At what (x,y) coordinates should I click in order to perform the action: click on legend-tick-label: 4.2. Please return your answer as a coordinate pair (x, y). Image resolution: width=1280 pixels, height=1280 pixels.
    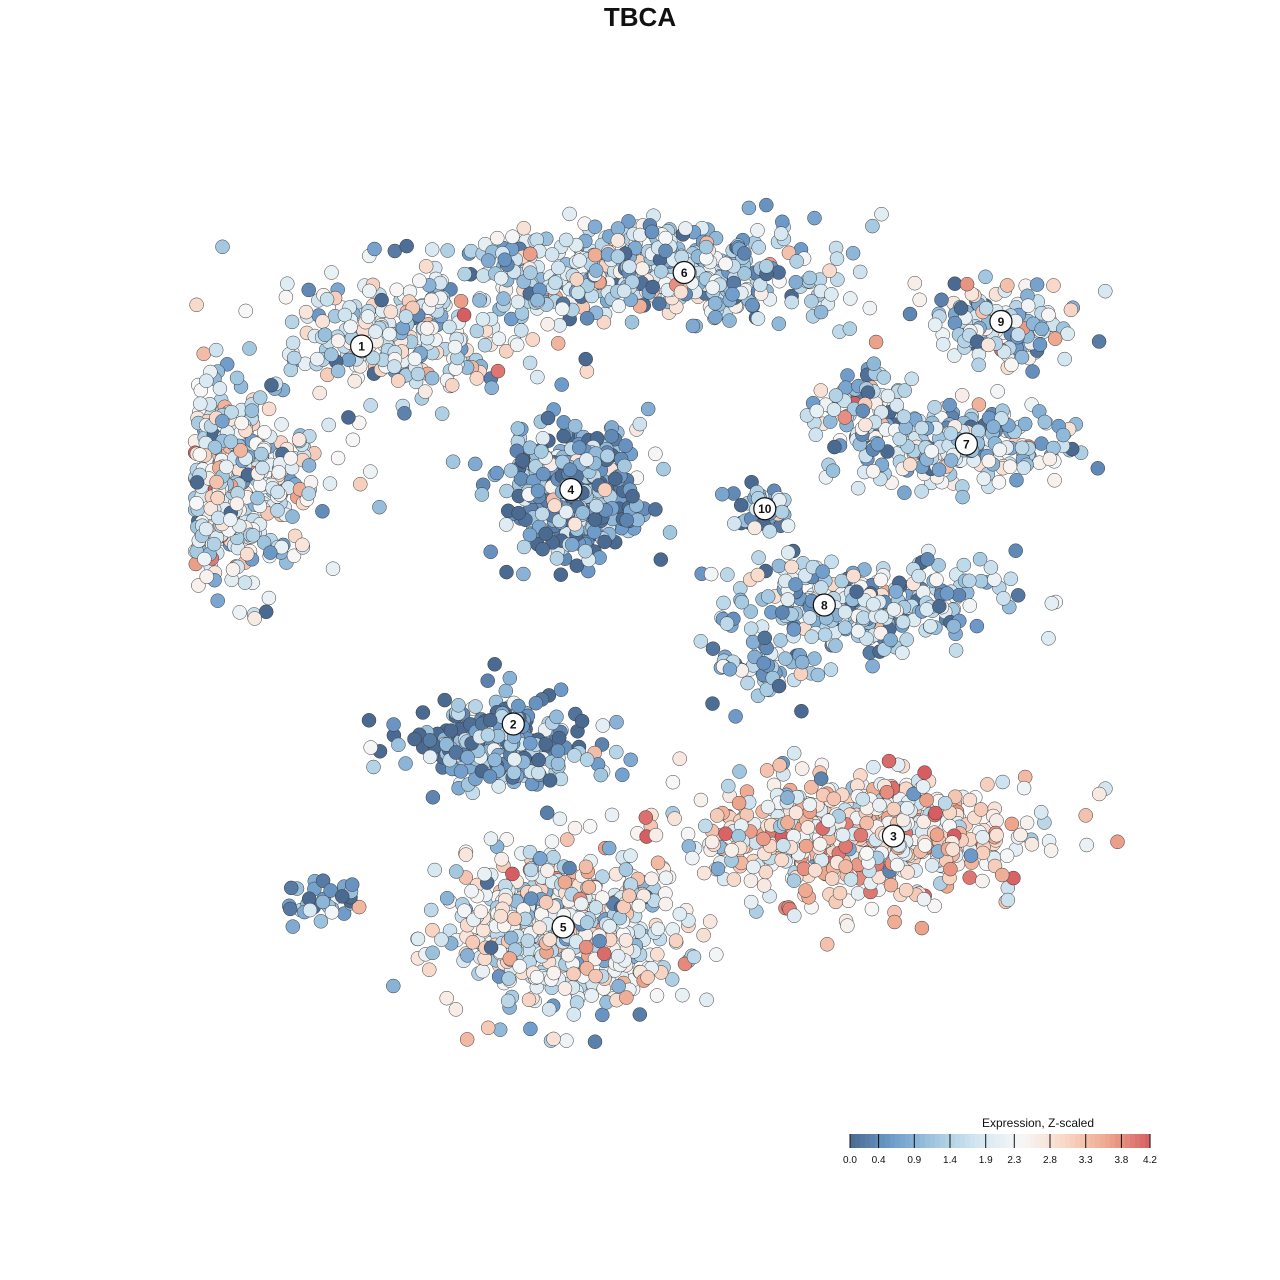
    Looking at the image, I should click on (1150, 1160).